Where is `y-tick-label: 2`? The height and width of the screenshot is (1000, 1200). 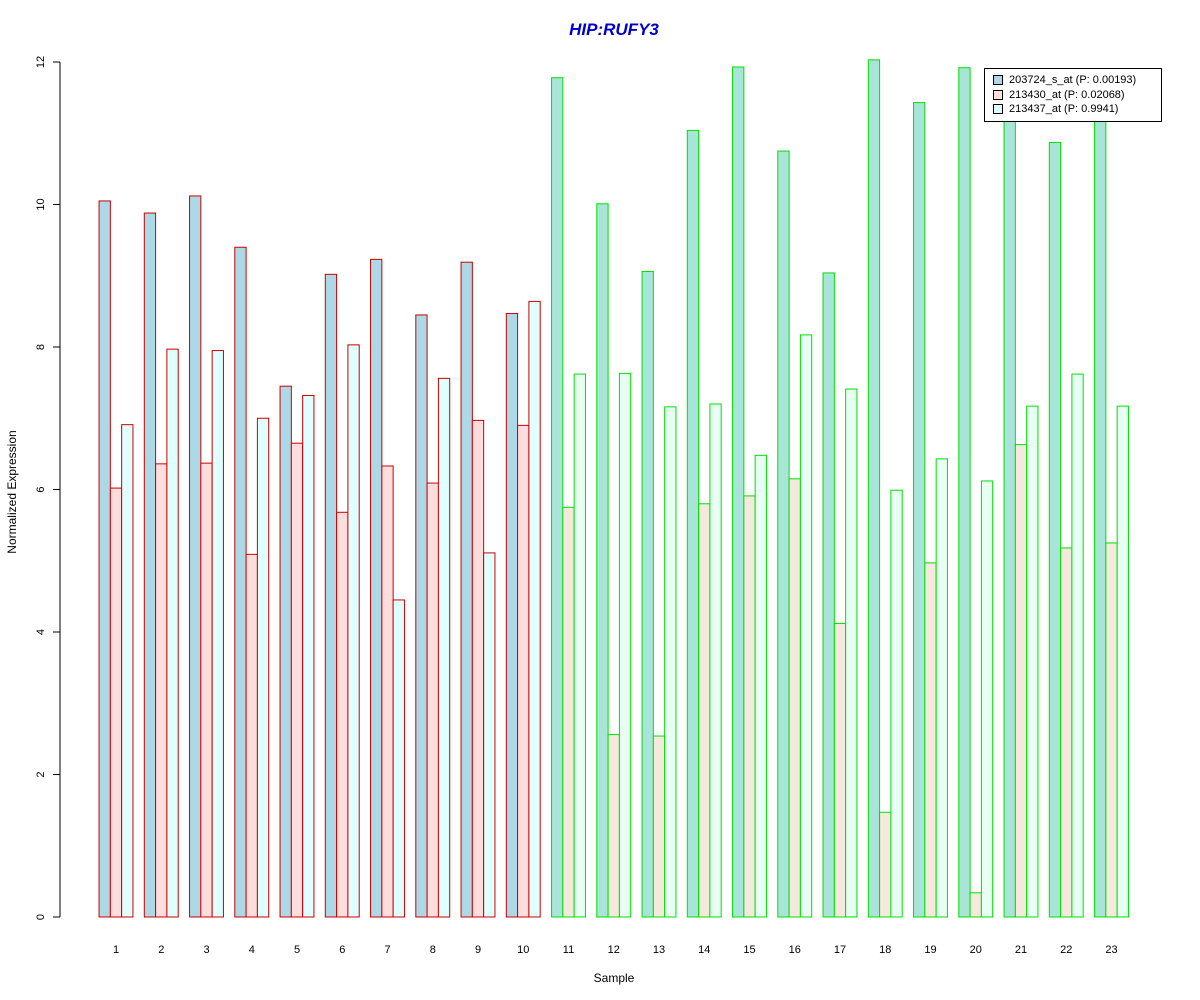
y-tick-label: 2 is located at coordinates (41, 774).